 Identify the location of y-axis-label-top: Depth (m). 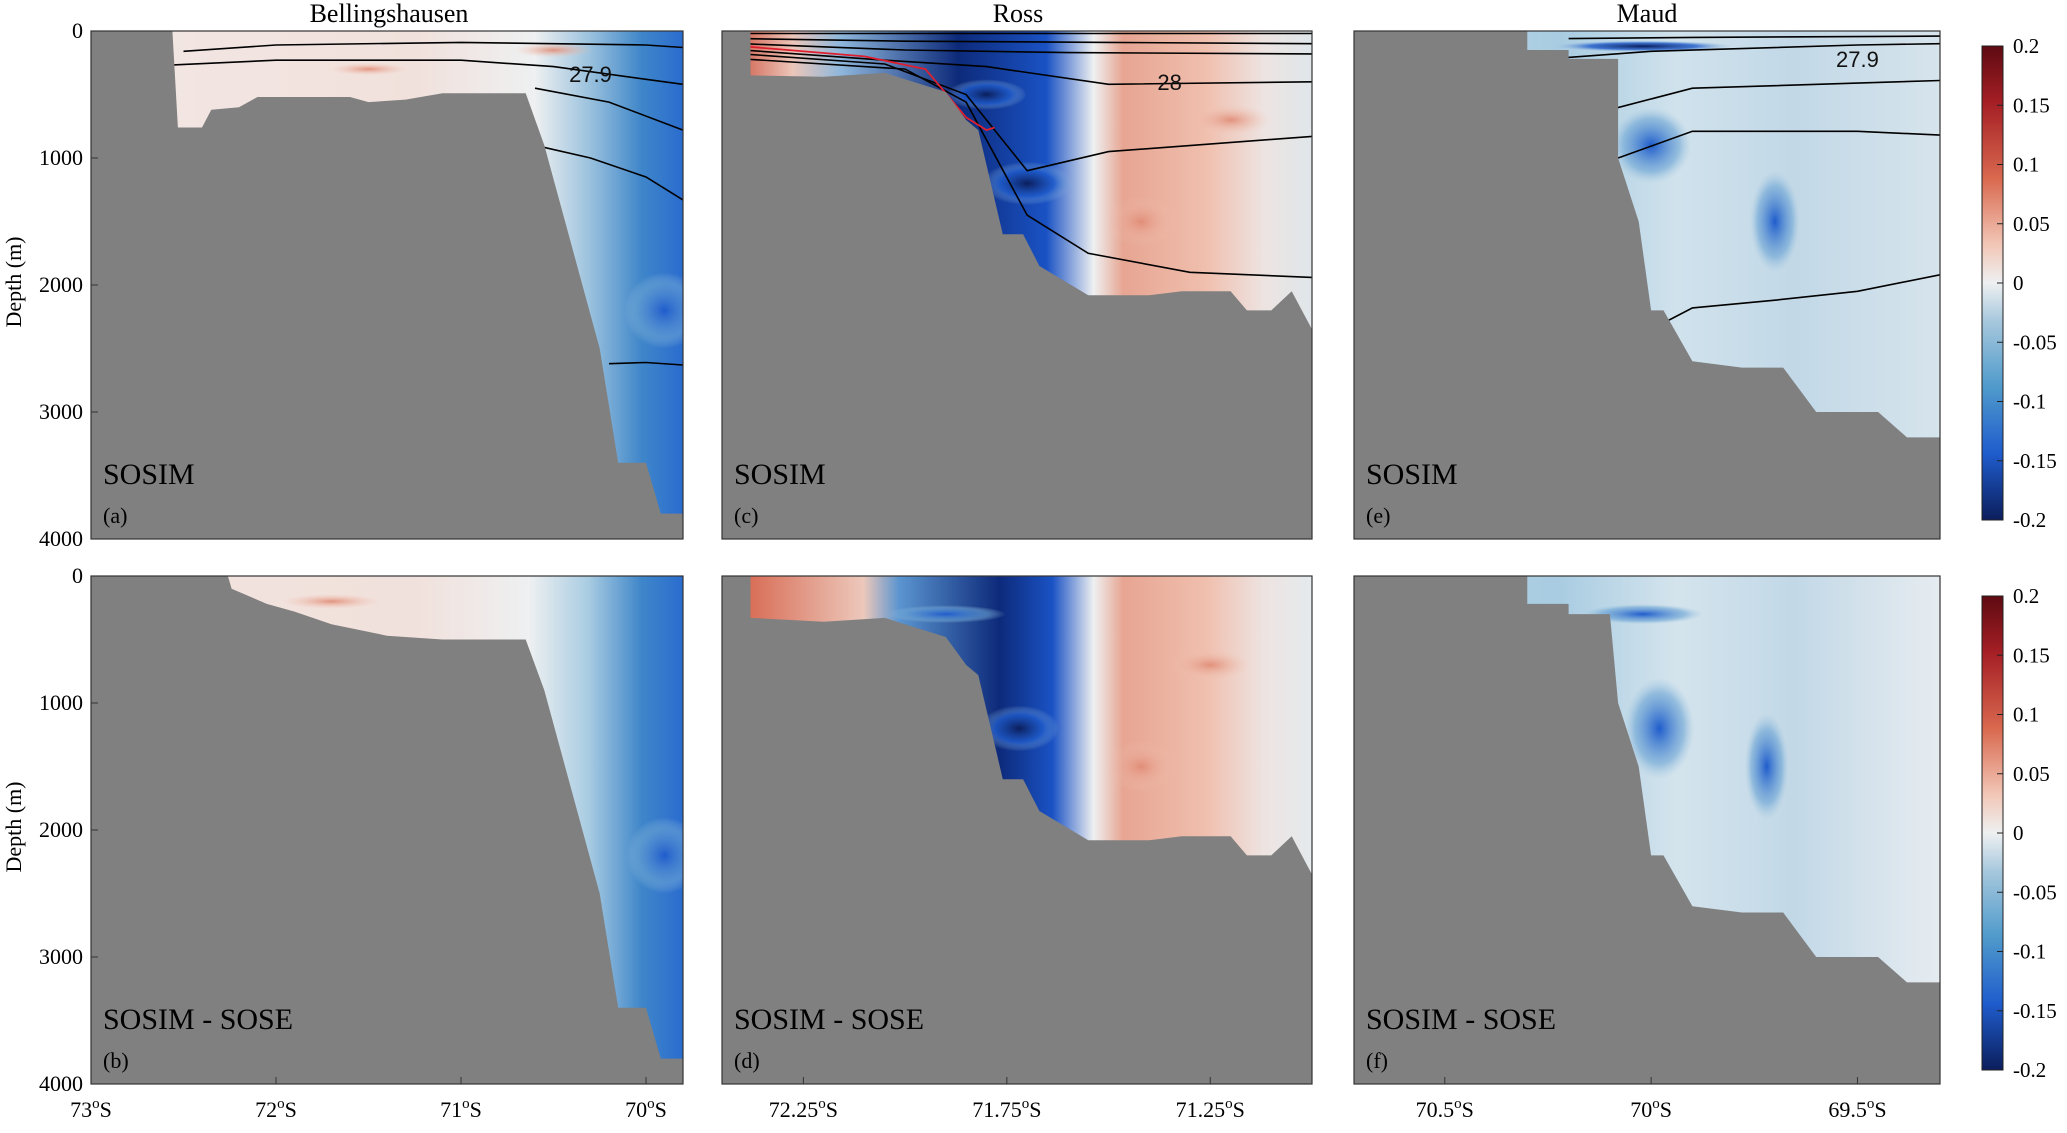
(13, 281).